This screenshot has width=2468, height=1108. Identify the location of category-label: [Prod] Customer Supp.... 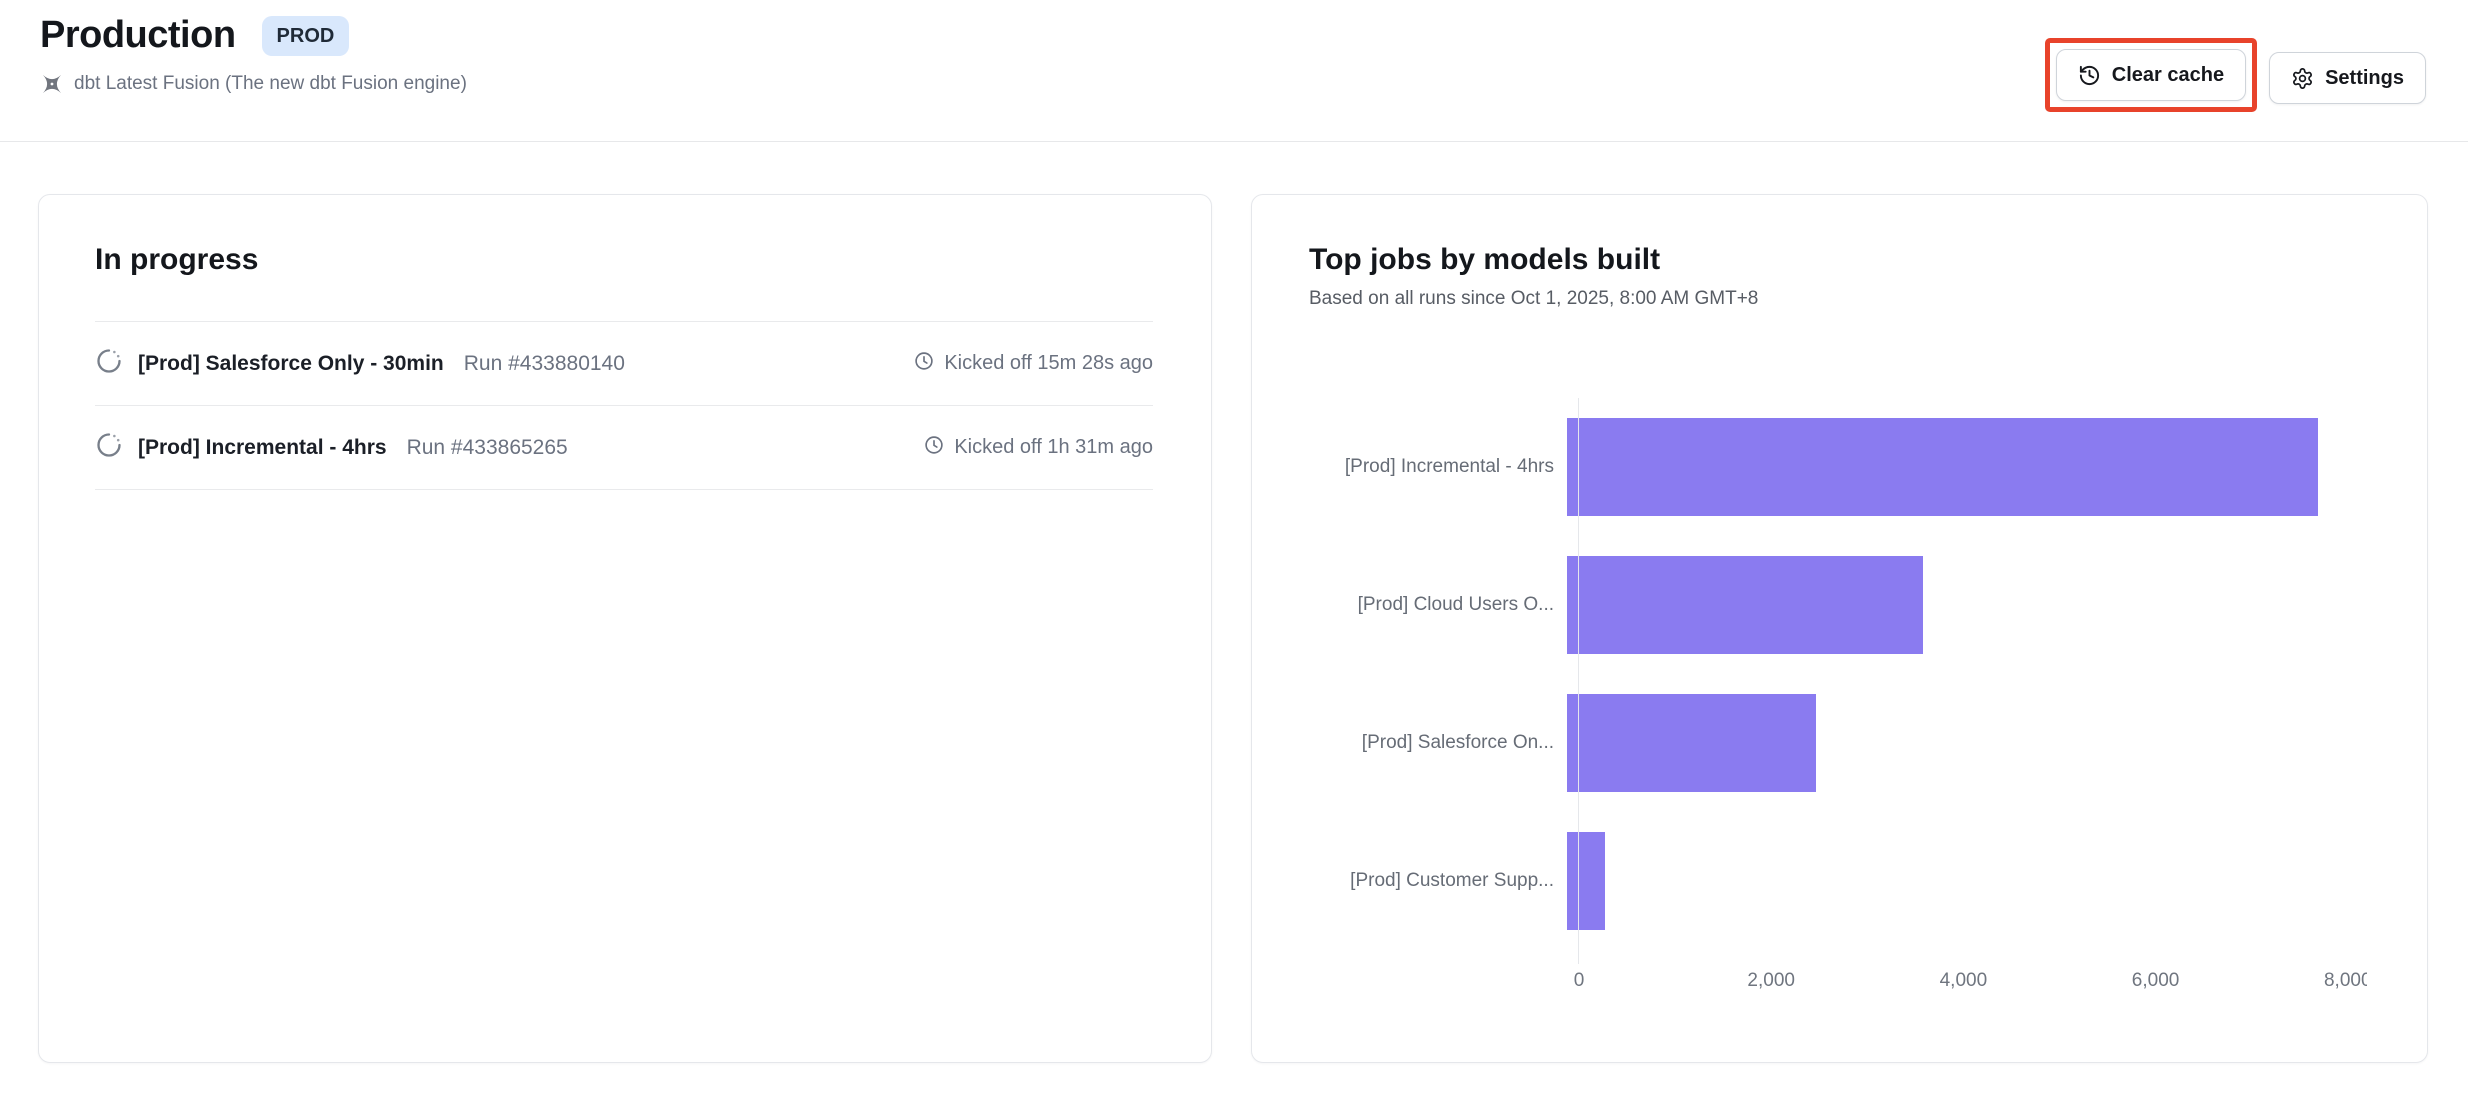
(1452, 880).